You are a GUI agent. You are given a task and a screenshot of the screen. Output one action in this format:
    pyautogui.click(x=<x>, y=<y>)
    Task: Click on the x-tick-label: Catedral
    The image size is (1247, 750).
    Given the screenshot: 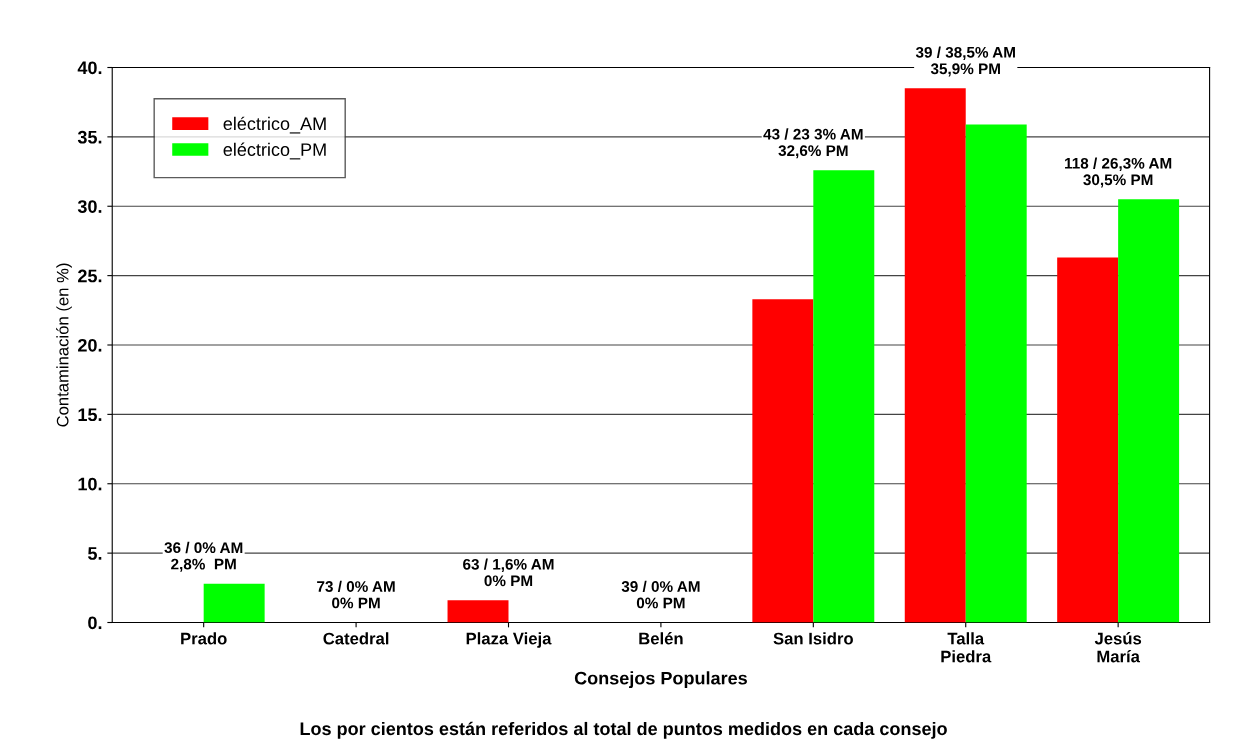 What is the action you would take?
    pyautogui.click(x=356, y=638)
    